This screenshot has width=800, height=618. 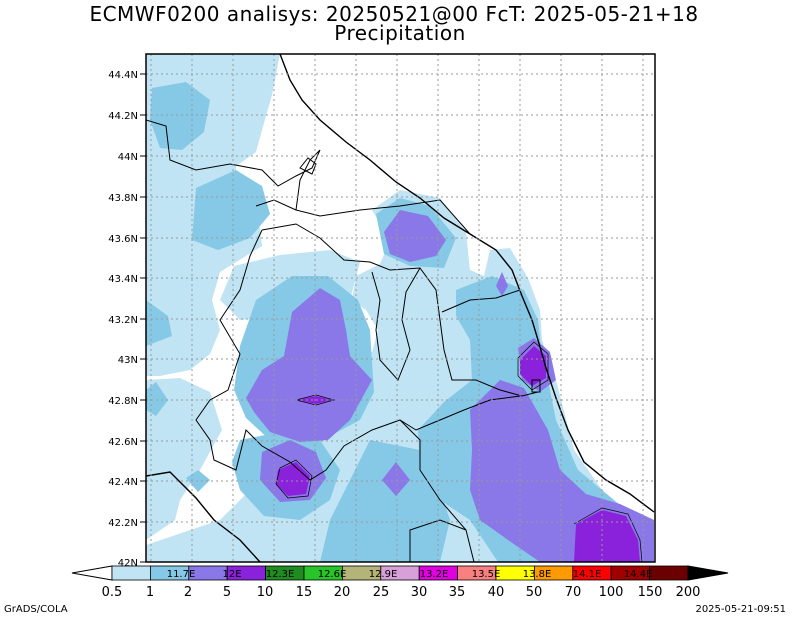 What do you see at coordinates (231, 574) in the screenshot?
I see `x-label-12e: 12E` at bounding box center [231, 574].